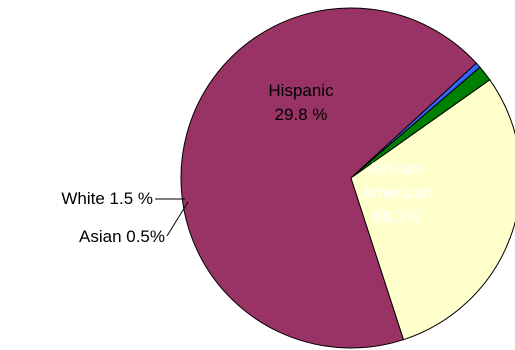  What do you see at coordinates (397, 192) in the screenshot?
I see `slice-label-african-american: African-American 68.2%` at bounding box center [397, 192].